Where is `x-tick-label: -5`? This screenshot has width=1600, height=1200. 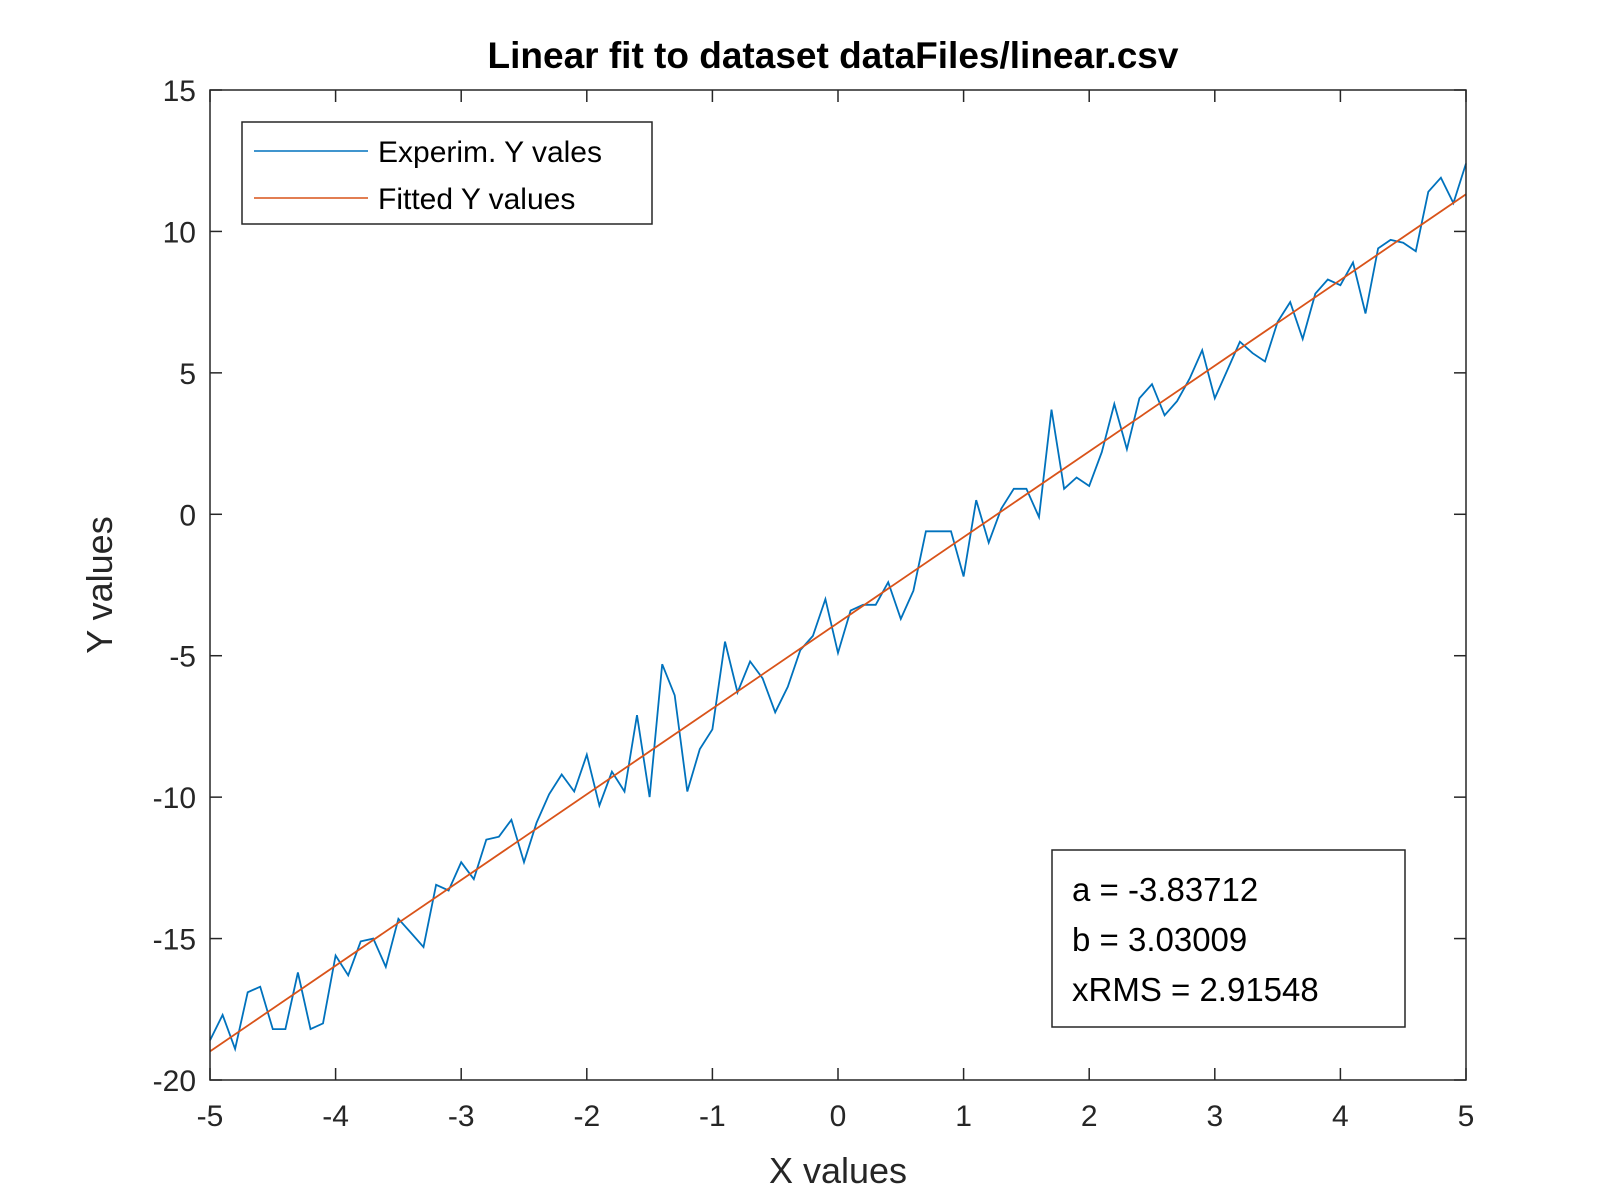
x-tick-label: -5 is located at coordinates (210, 1116).